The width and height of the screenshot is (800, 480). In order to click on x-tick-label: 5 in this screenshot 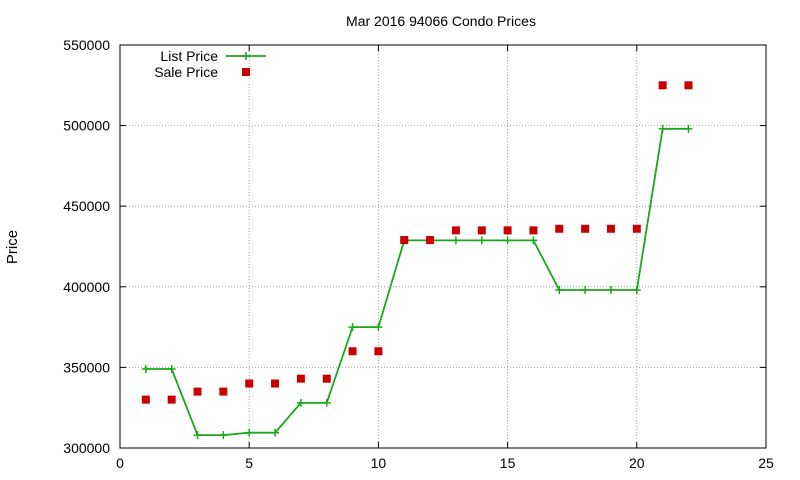, I will do `click(249, 463)`.